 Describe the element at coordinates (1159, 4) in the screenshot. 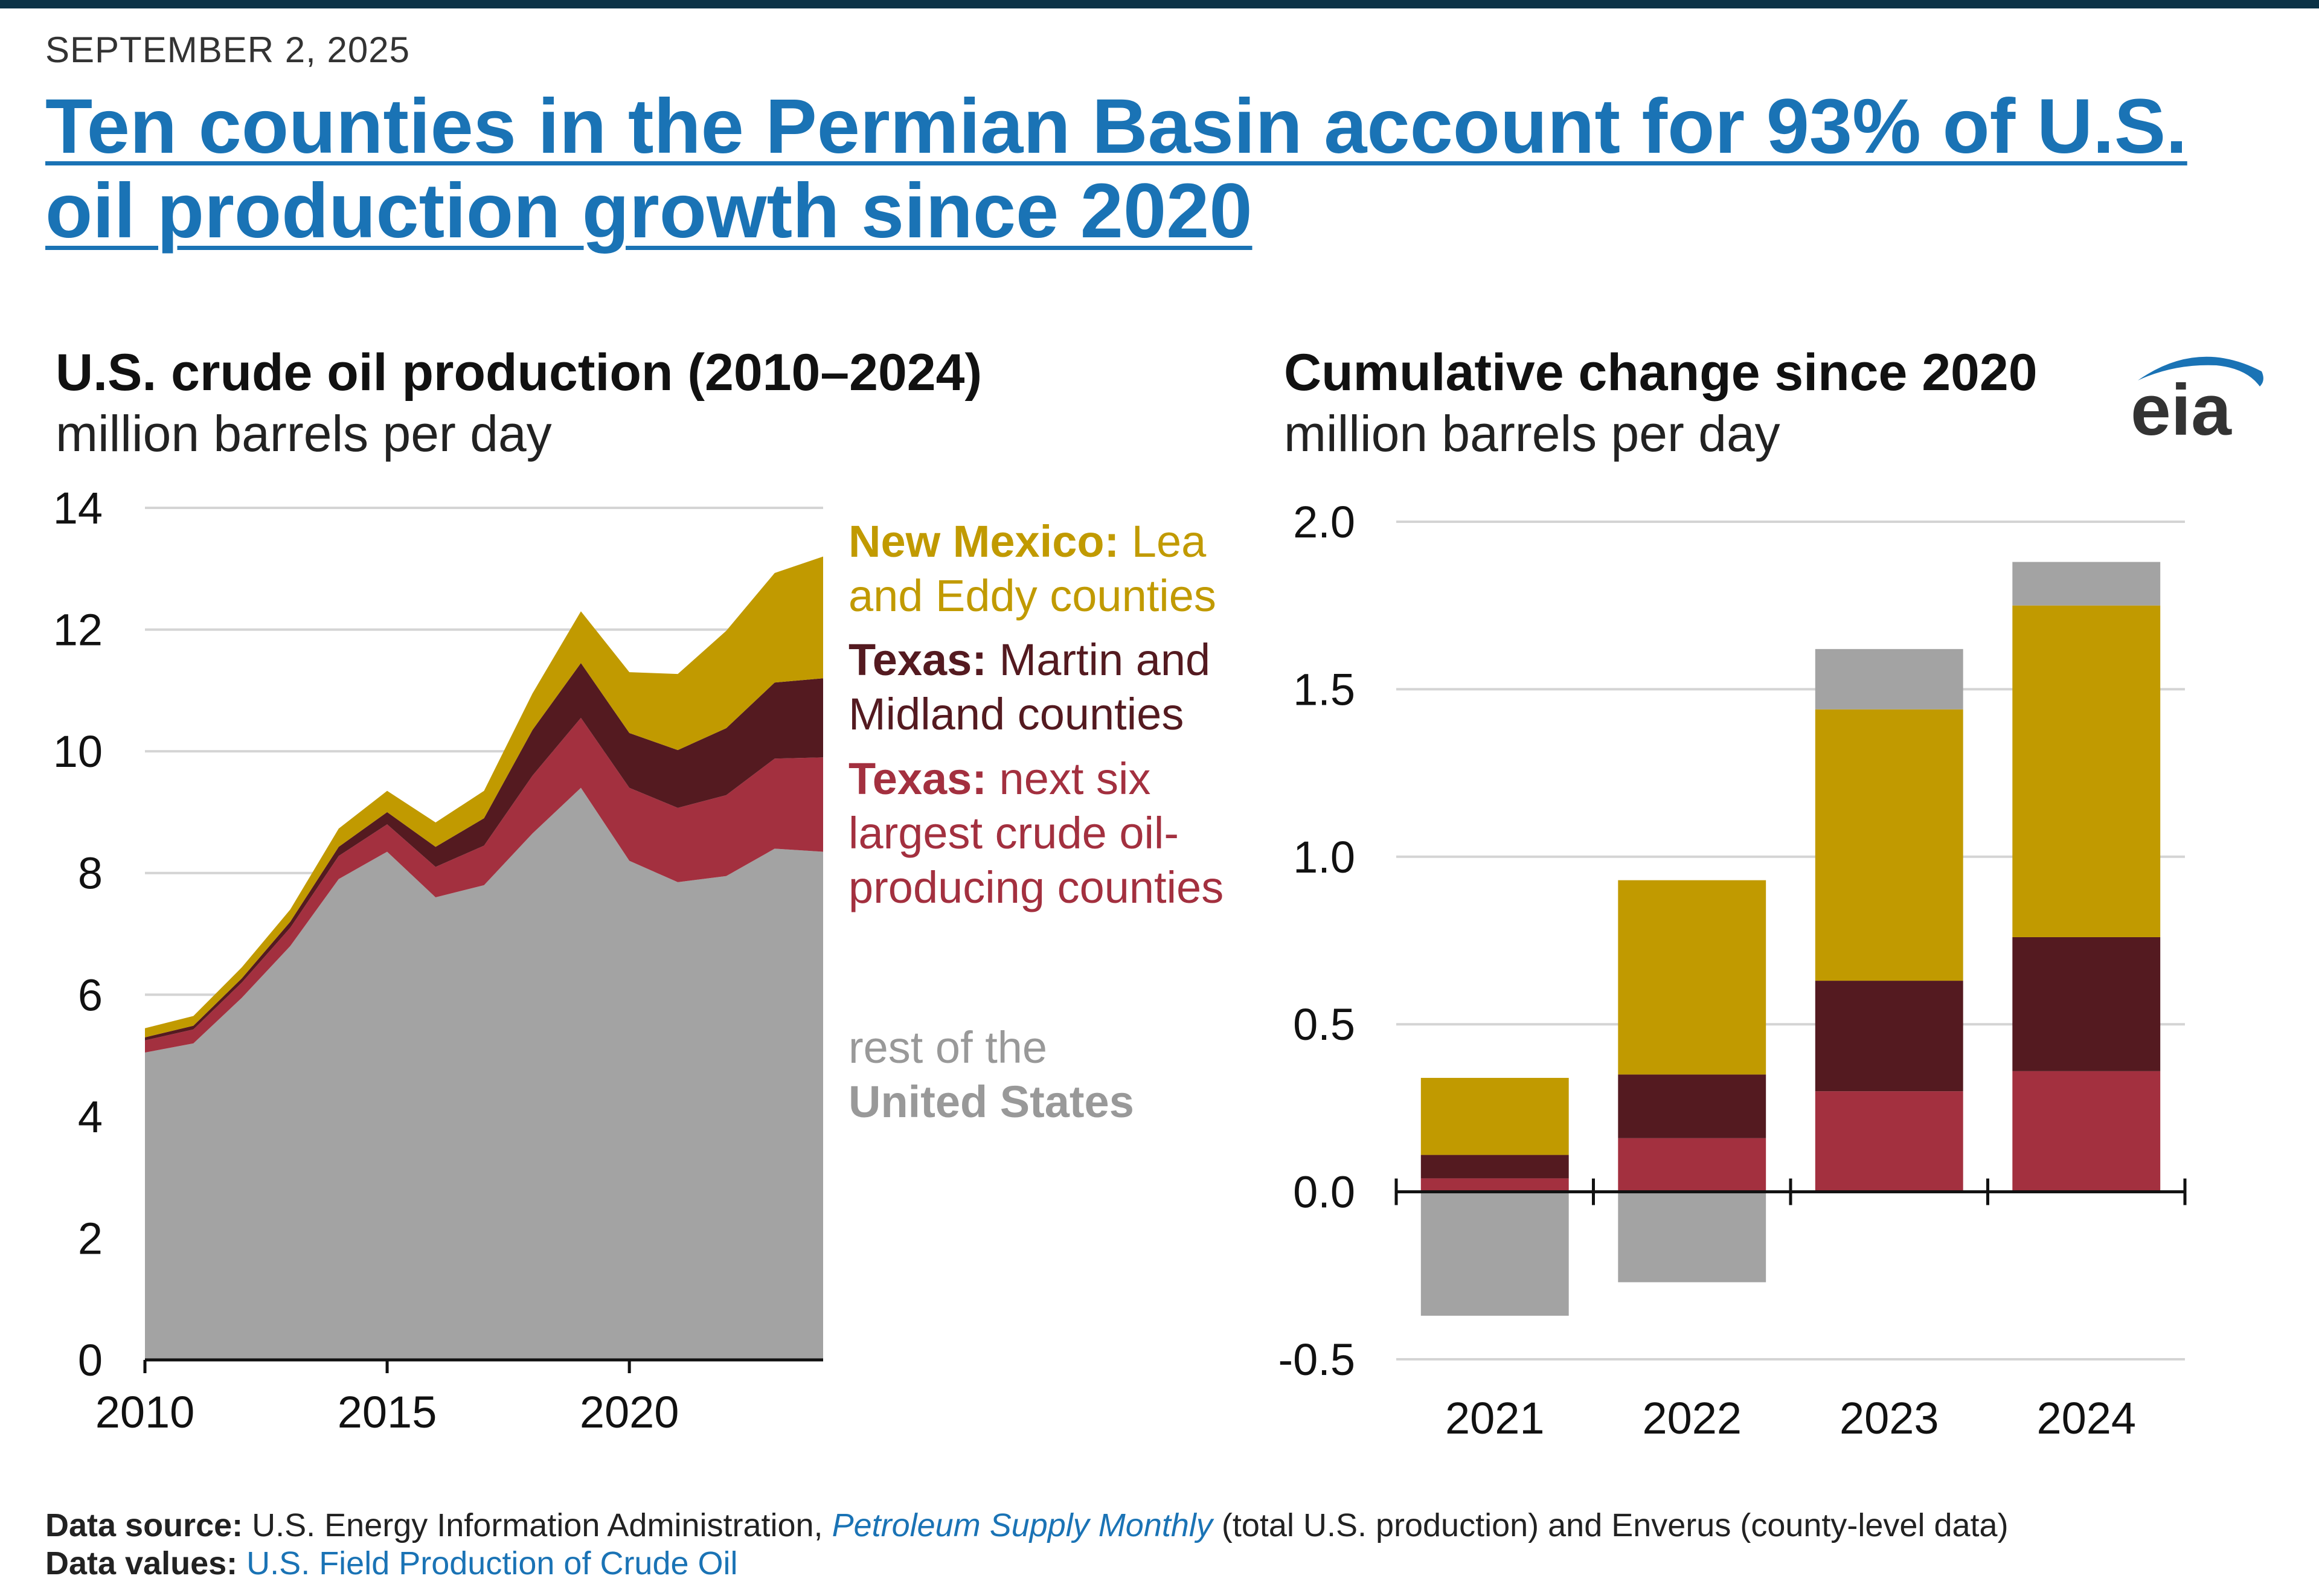

I see `top-bar` at that location.